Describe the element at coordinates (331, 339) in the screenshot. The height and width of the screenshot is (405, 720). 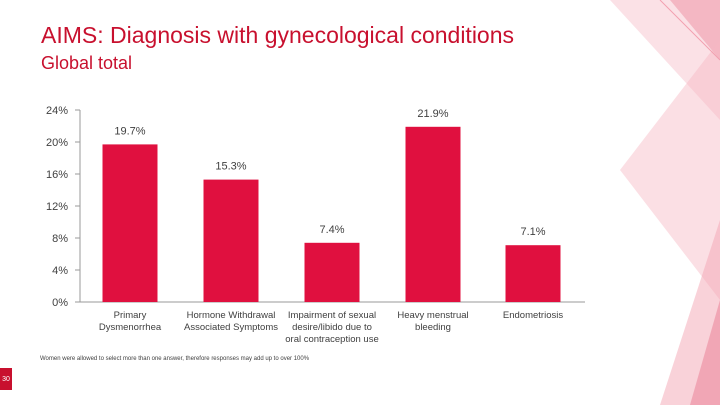
I see `category-label: oral contraception use` at that location.